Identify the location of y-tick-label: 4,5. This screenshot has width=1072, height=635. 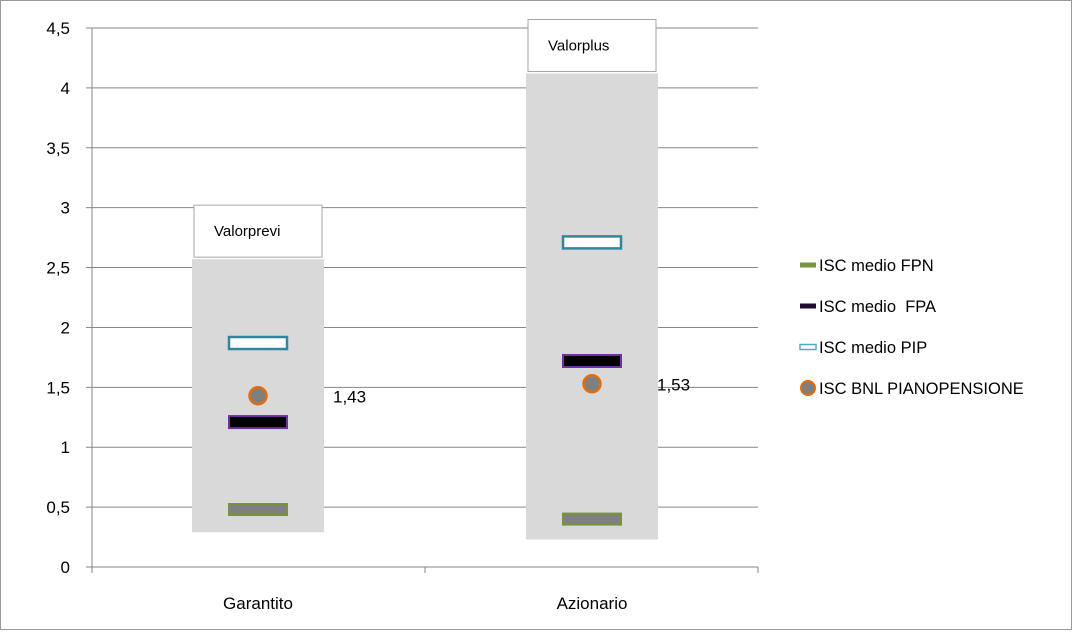
(58, 28).